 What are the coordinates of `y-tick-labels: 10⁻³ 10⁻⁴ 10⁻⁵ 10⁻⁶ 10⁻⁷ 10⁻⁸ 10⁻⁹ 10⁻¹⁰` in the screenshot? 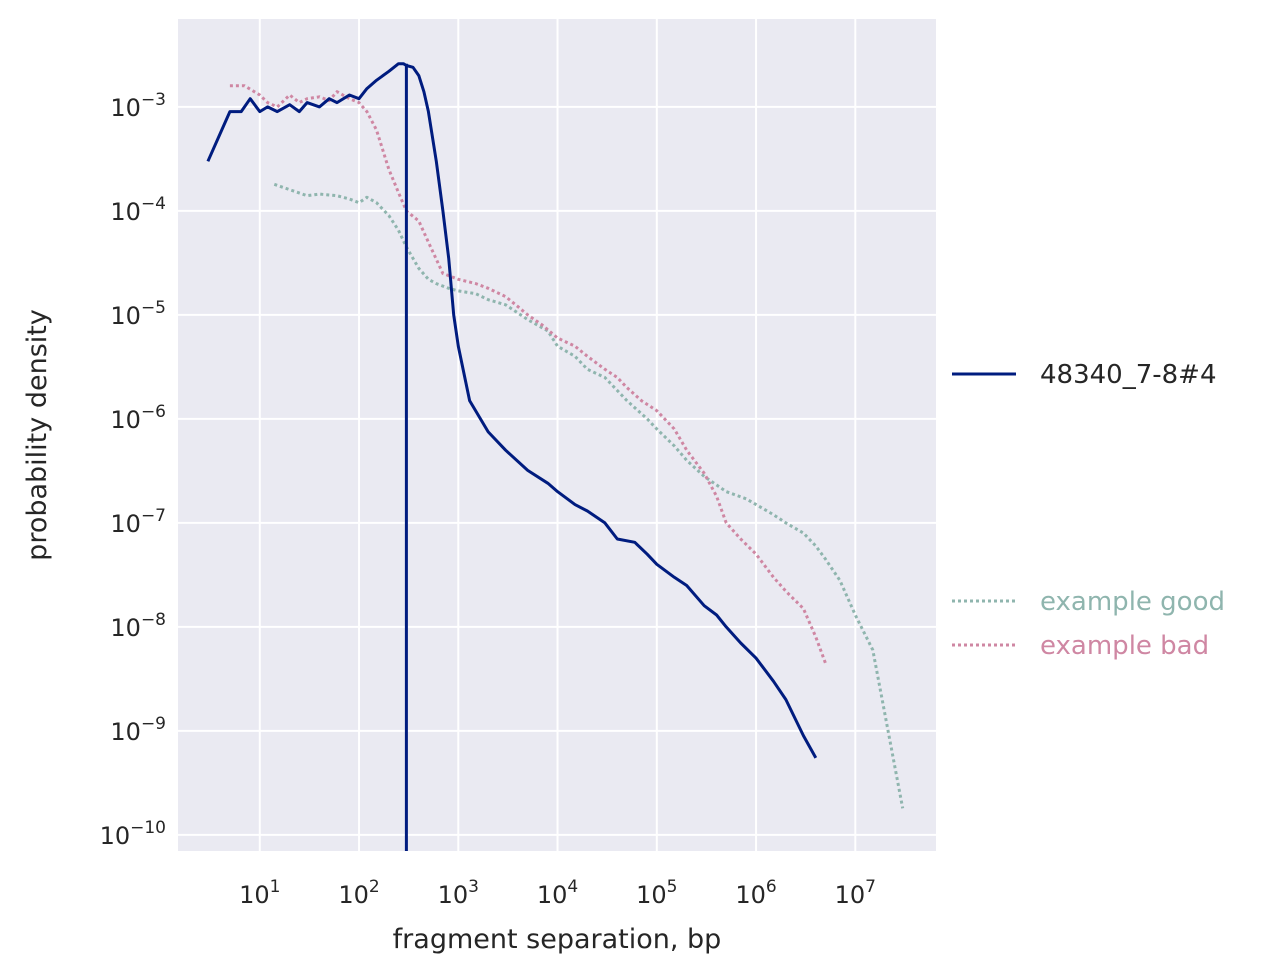 It's located at (133, 470).